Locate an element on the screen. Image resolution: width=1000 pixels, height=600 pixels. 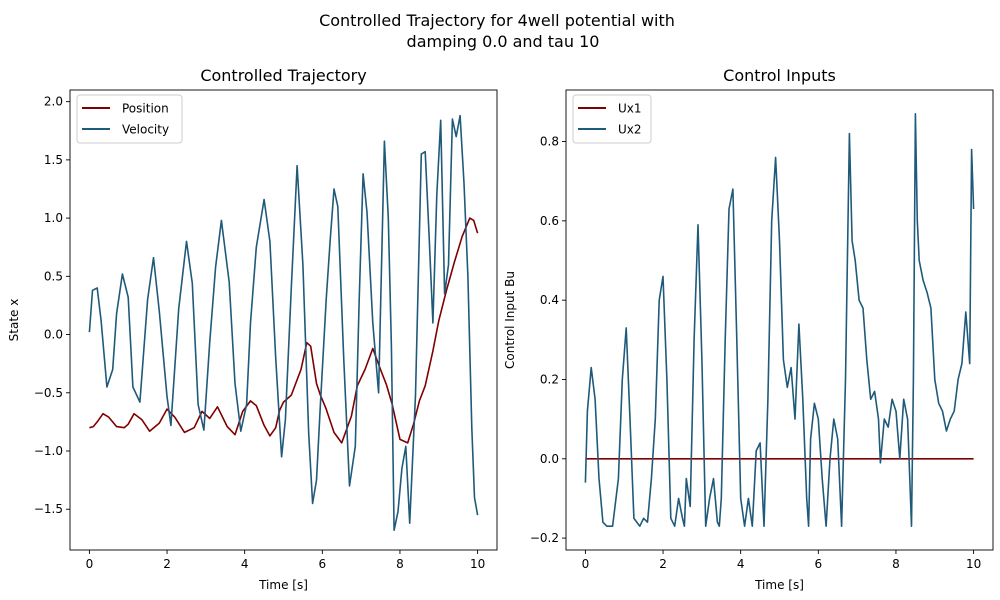
trajectory-ytick-label: 0.5 is located at coordinates (53, 276).